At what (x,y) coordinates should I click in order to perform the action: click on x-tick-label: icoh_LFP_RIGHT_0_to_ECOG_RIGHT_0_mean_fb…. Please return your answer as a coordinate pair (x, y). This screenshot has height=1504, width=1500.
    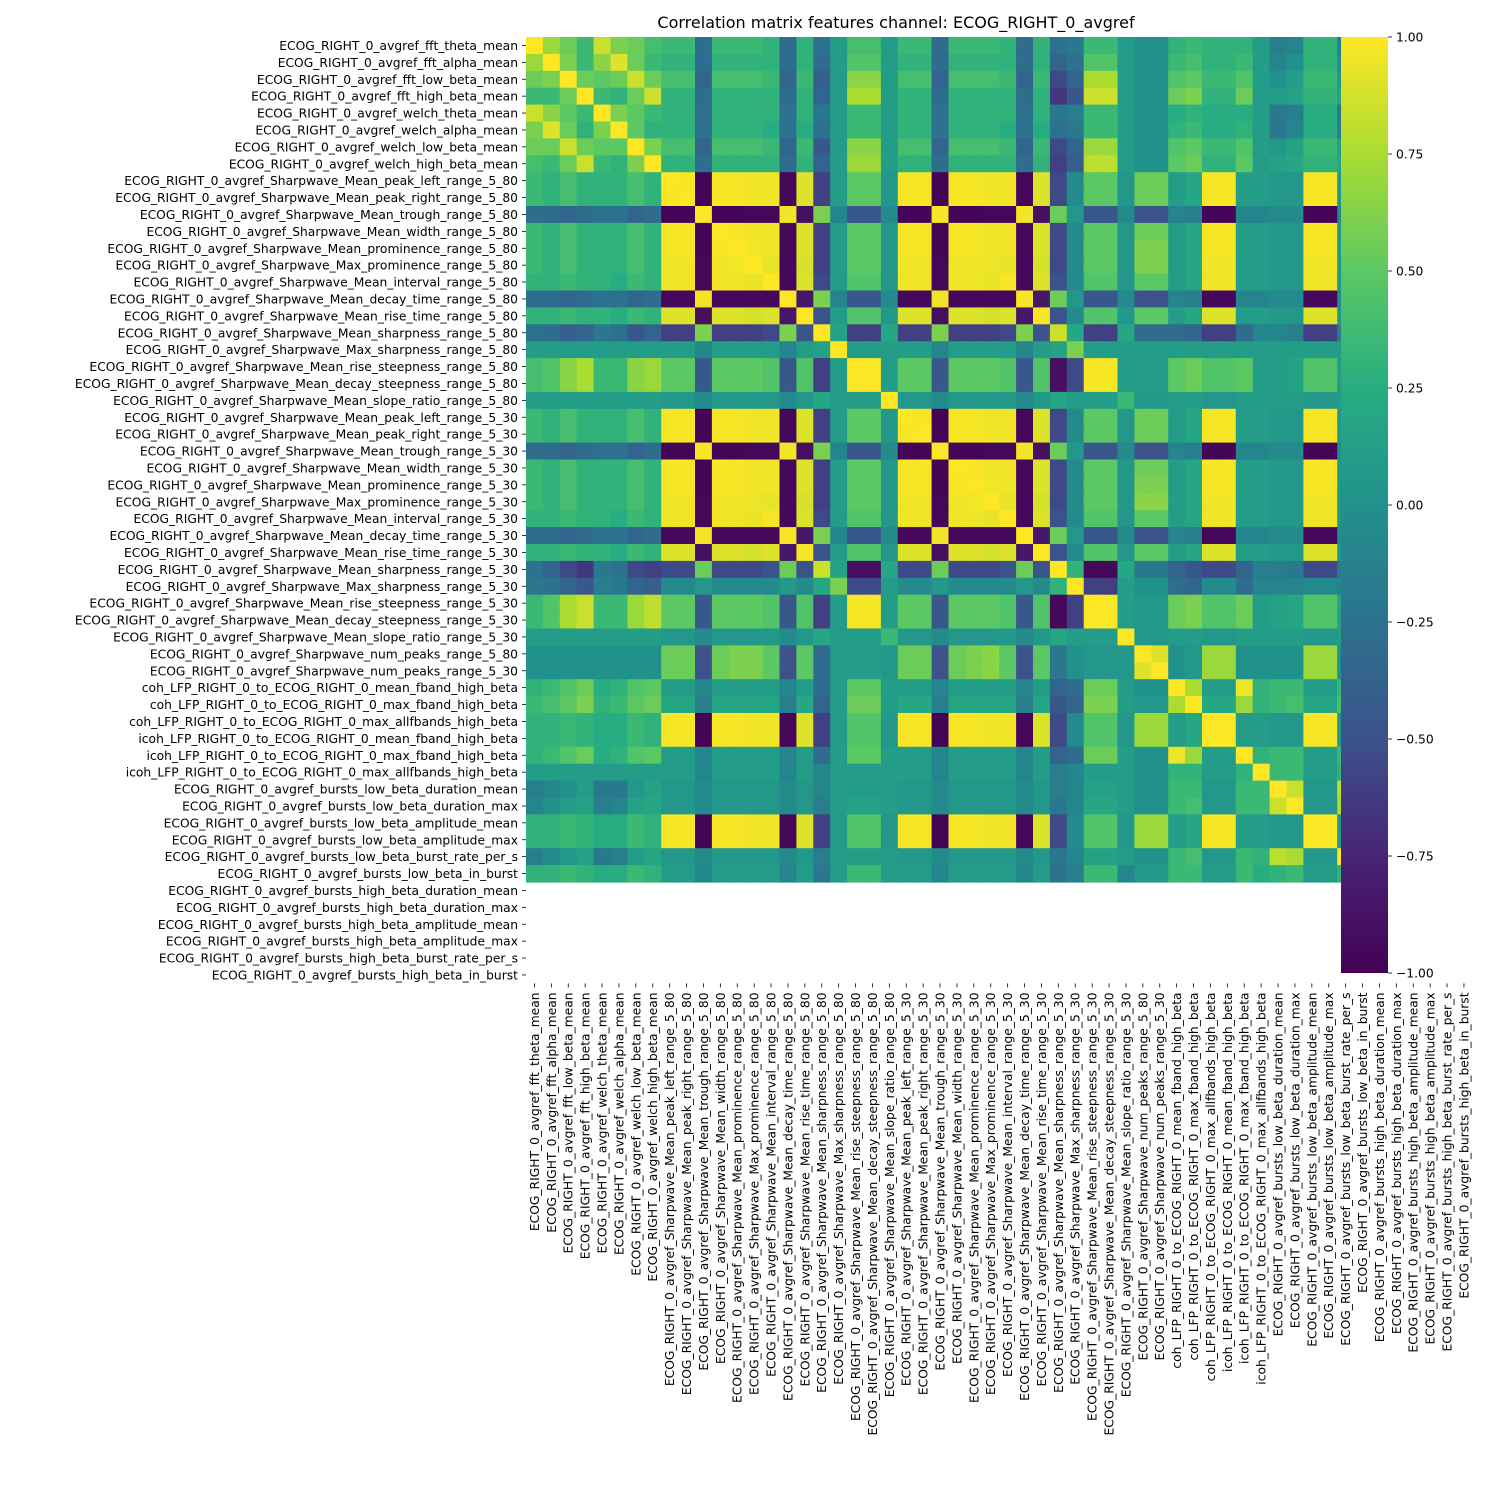
    Looking at the image, I should click on (1228, 1182).